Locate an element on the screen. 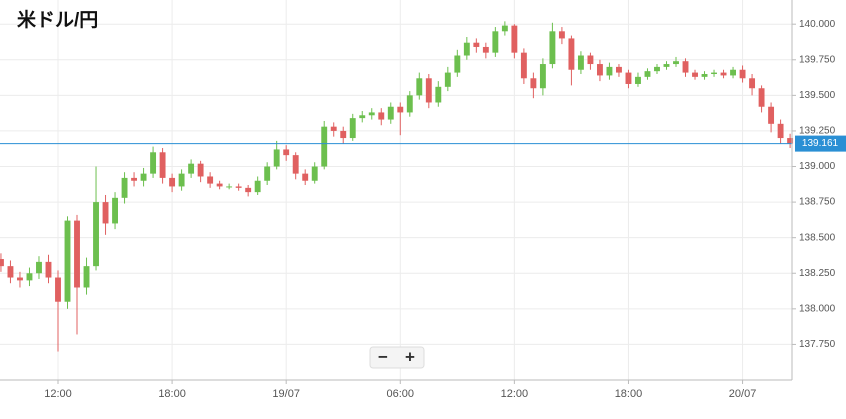 The image size is (846, 419). y-tick-label: 140.000 is located at coordinates (817, 24).